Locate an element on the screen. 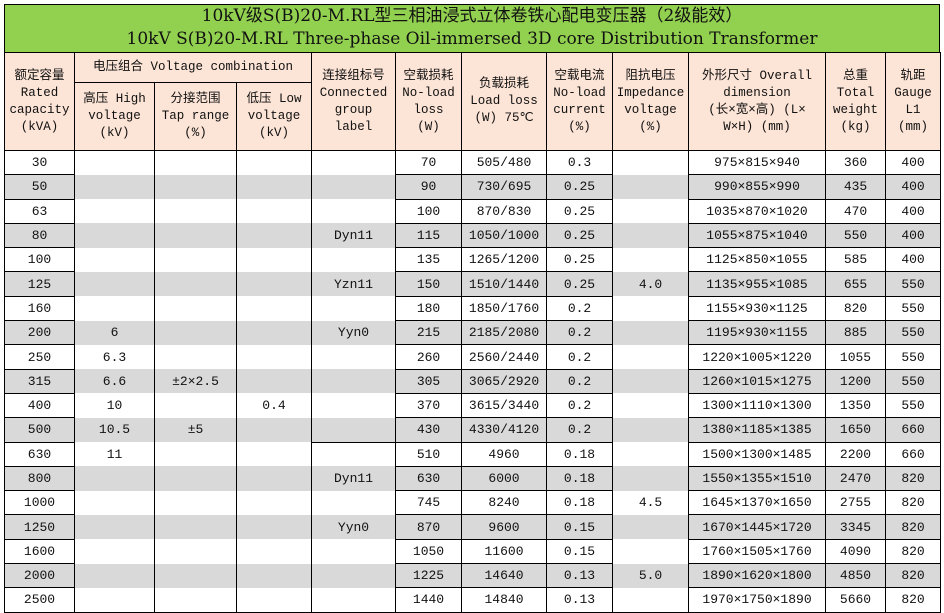  table-row: 100 135 1265/1200 0.25 1125×850×1055 585 400 is located at coordinates (473, 260).